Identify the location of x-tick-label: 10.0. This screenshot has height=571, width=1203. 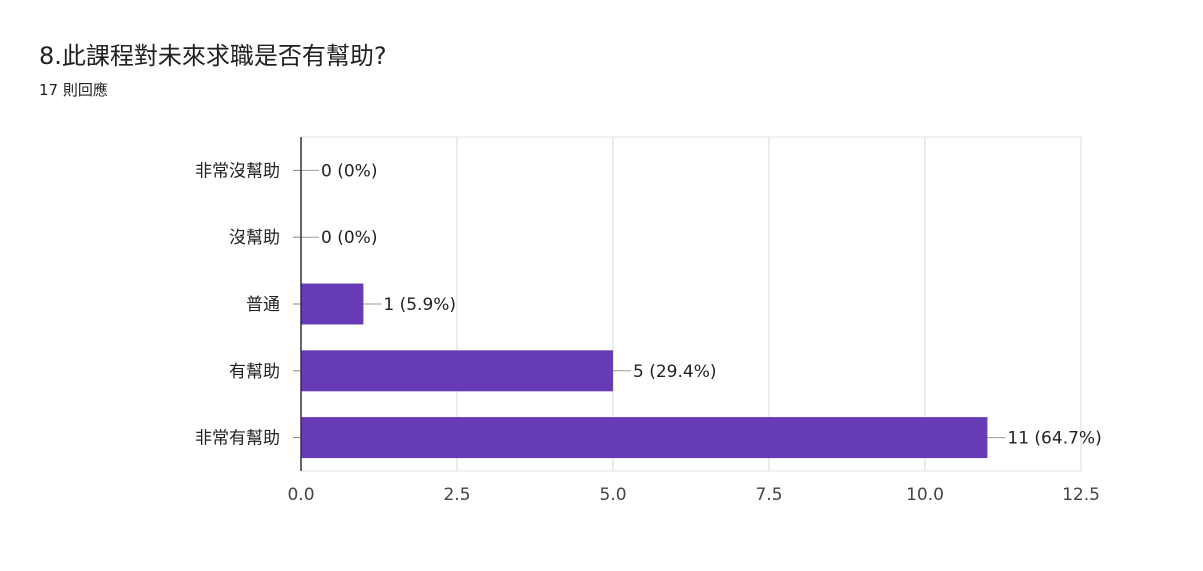
(925, 495).